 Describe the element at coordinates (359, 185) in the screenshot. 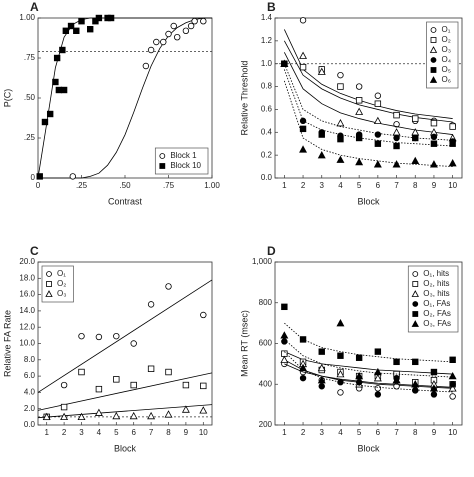

I see `x-tick-label: 5` at that location.